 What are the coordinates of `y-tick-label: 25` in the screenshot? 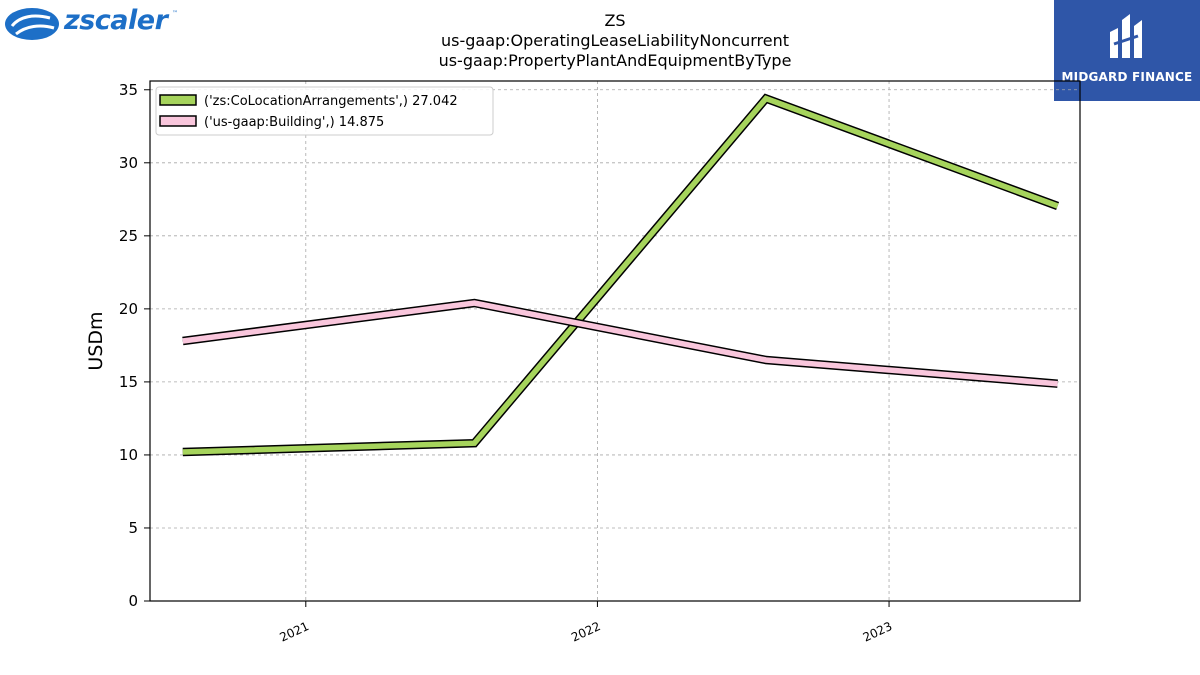 It's located at (128, 236).